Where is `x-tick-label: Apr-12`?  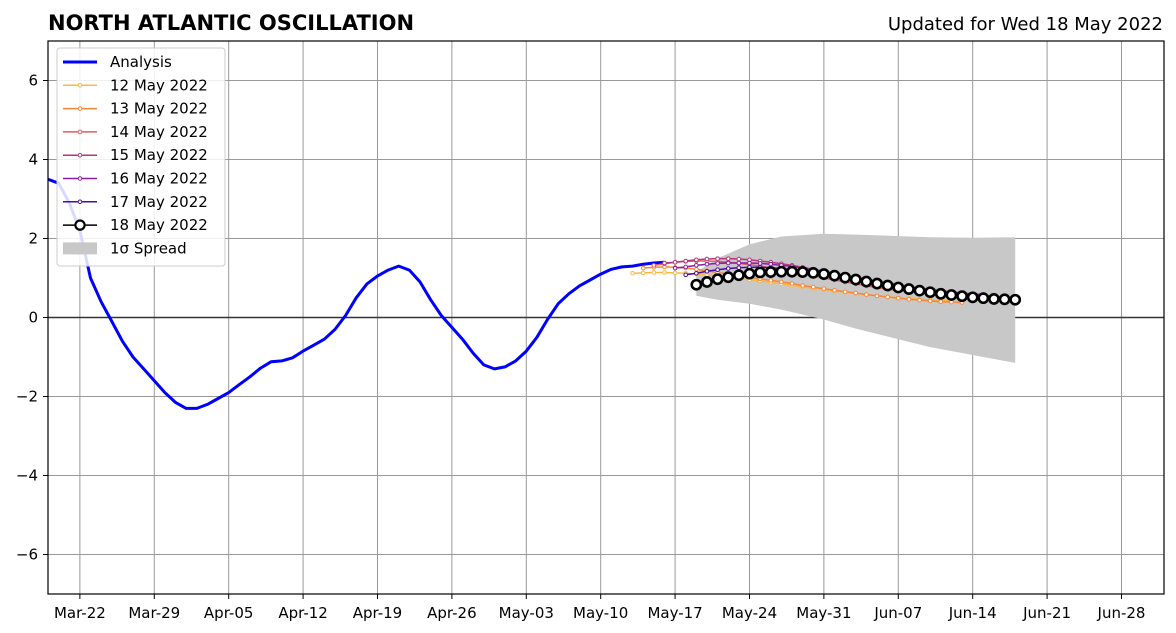
x-tick-label: Apr-12 is located at coordinates (303, 613).